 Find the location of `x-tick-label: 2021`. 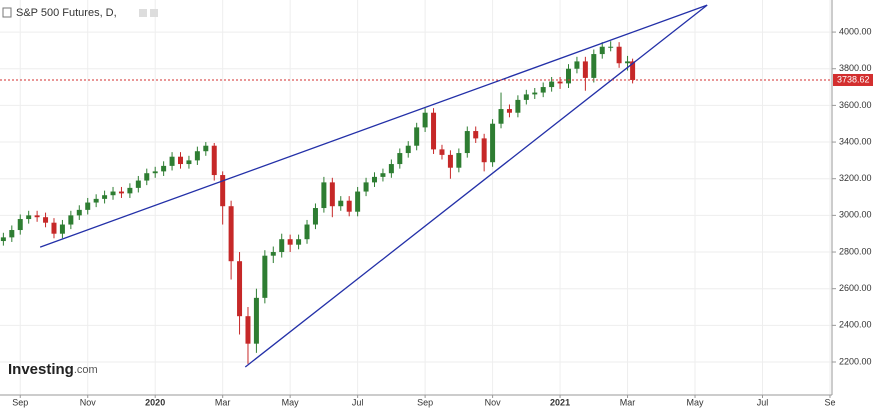

x-tick-label: 2021 is located at coordinates (560, 402).